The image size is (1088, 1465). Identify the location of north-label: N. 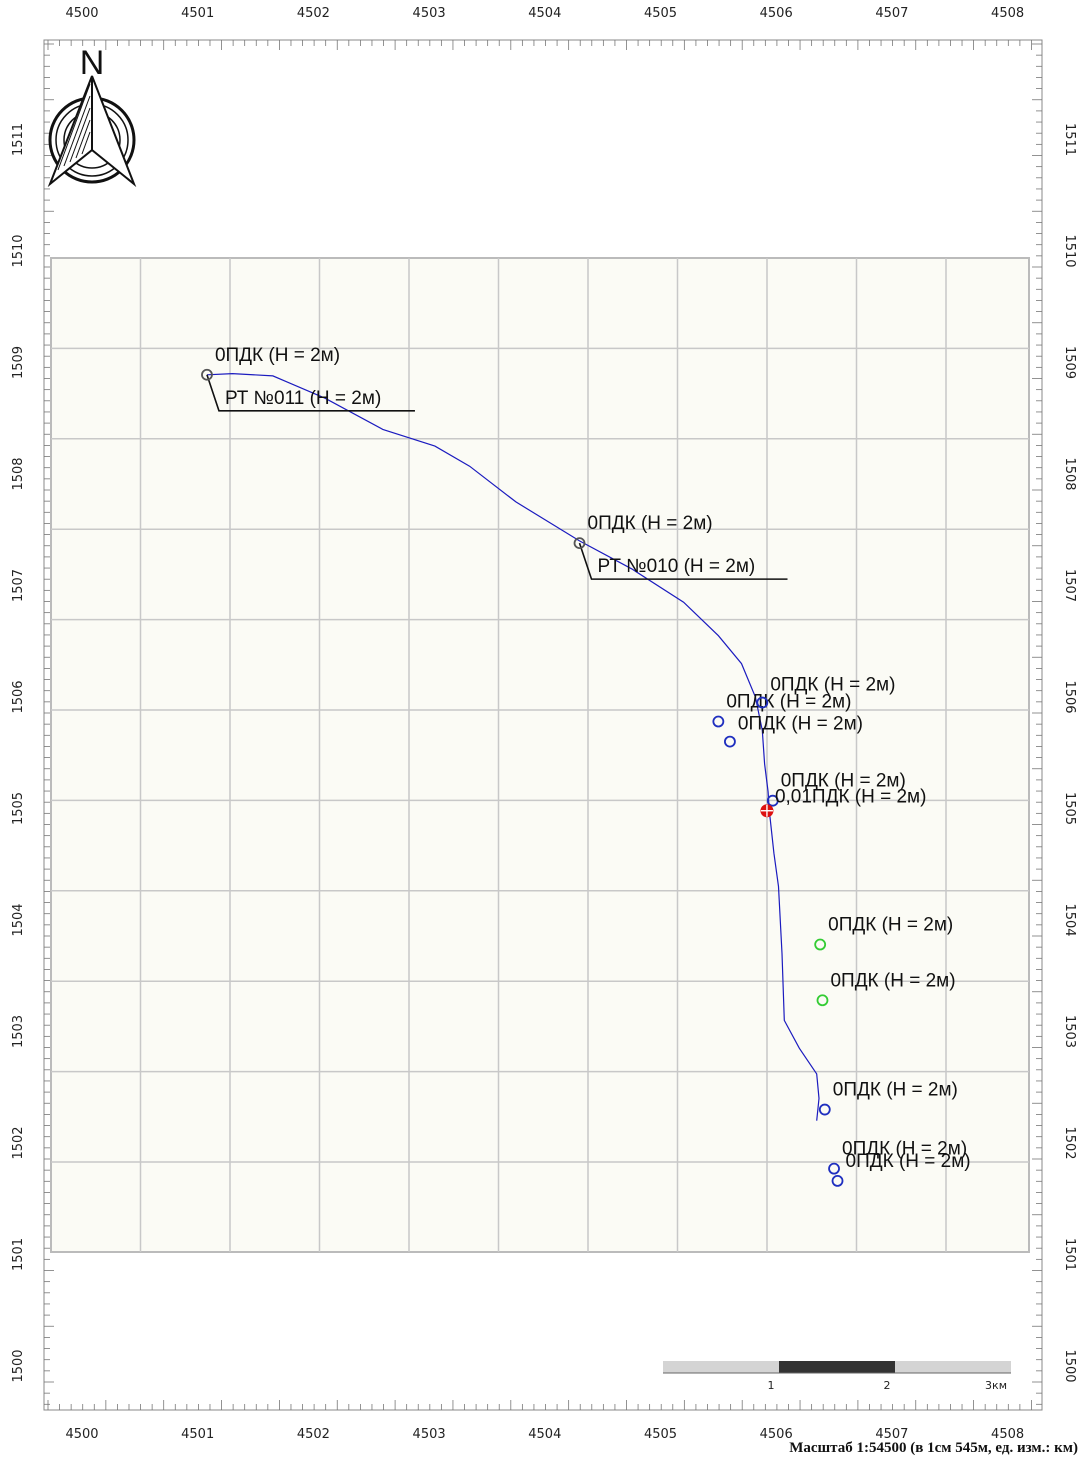
(92, 63).